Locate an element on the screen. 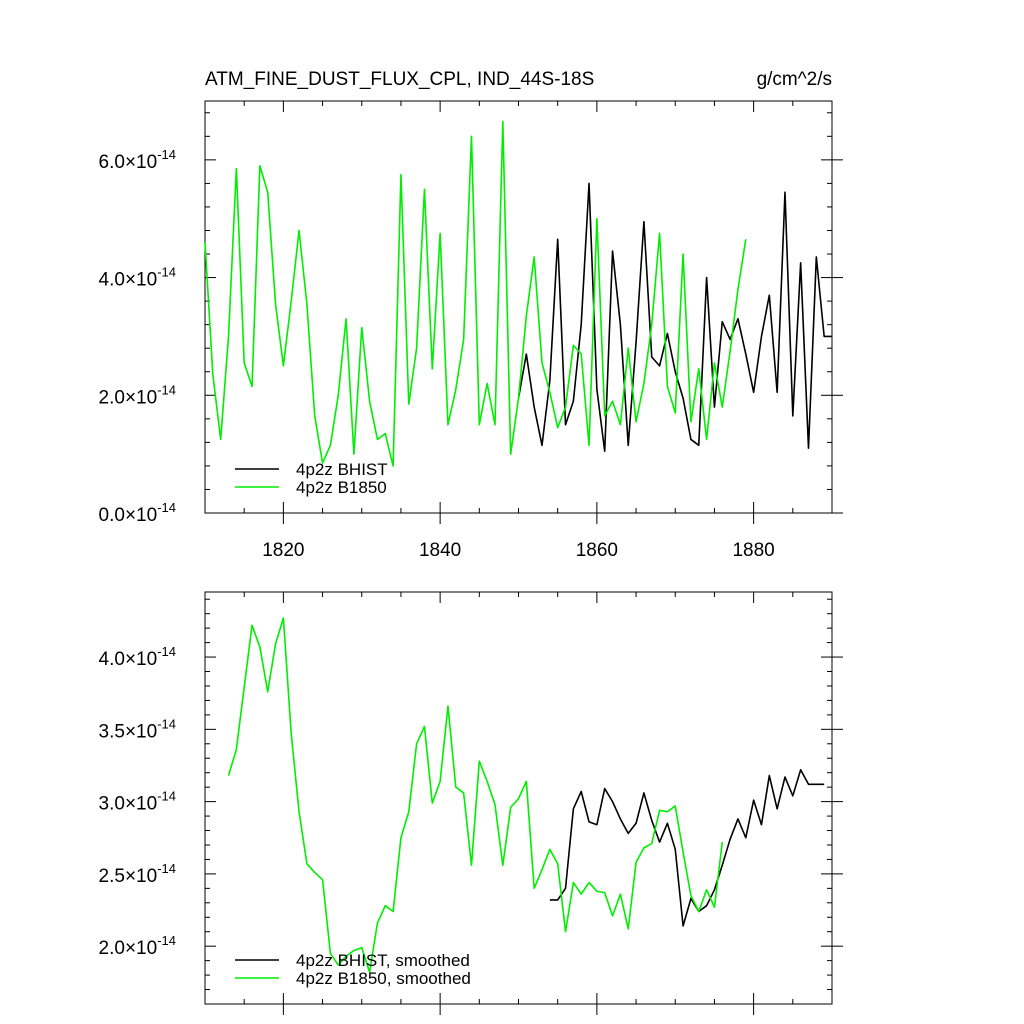 This screenshot has width=1024, height=1024. x-tick-label: 1840 is located at coordinates (440, 550).